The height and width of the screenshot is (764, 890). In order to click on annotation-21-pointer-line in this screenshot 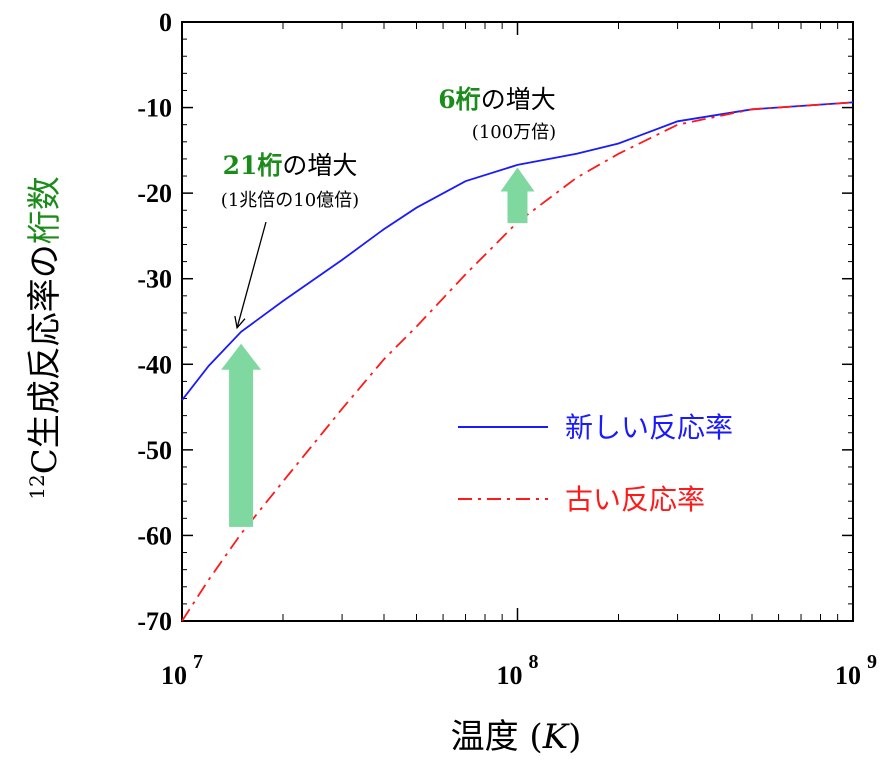, I will do `click(251, 274)`.